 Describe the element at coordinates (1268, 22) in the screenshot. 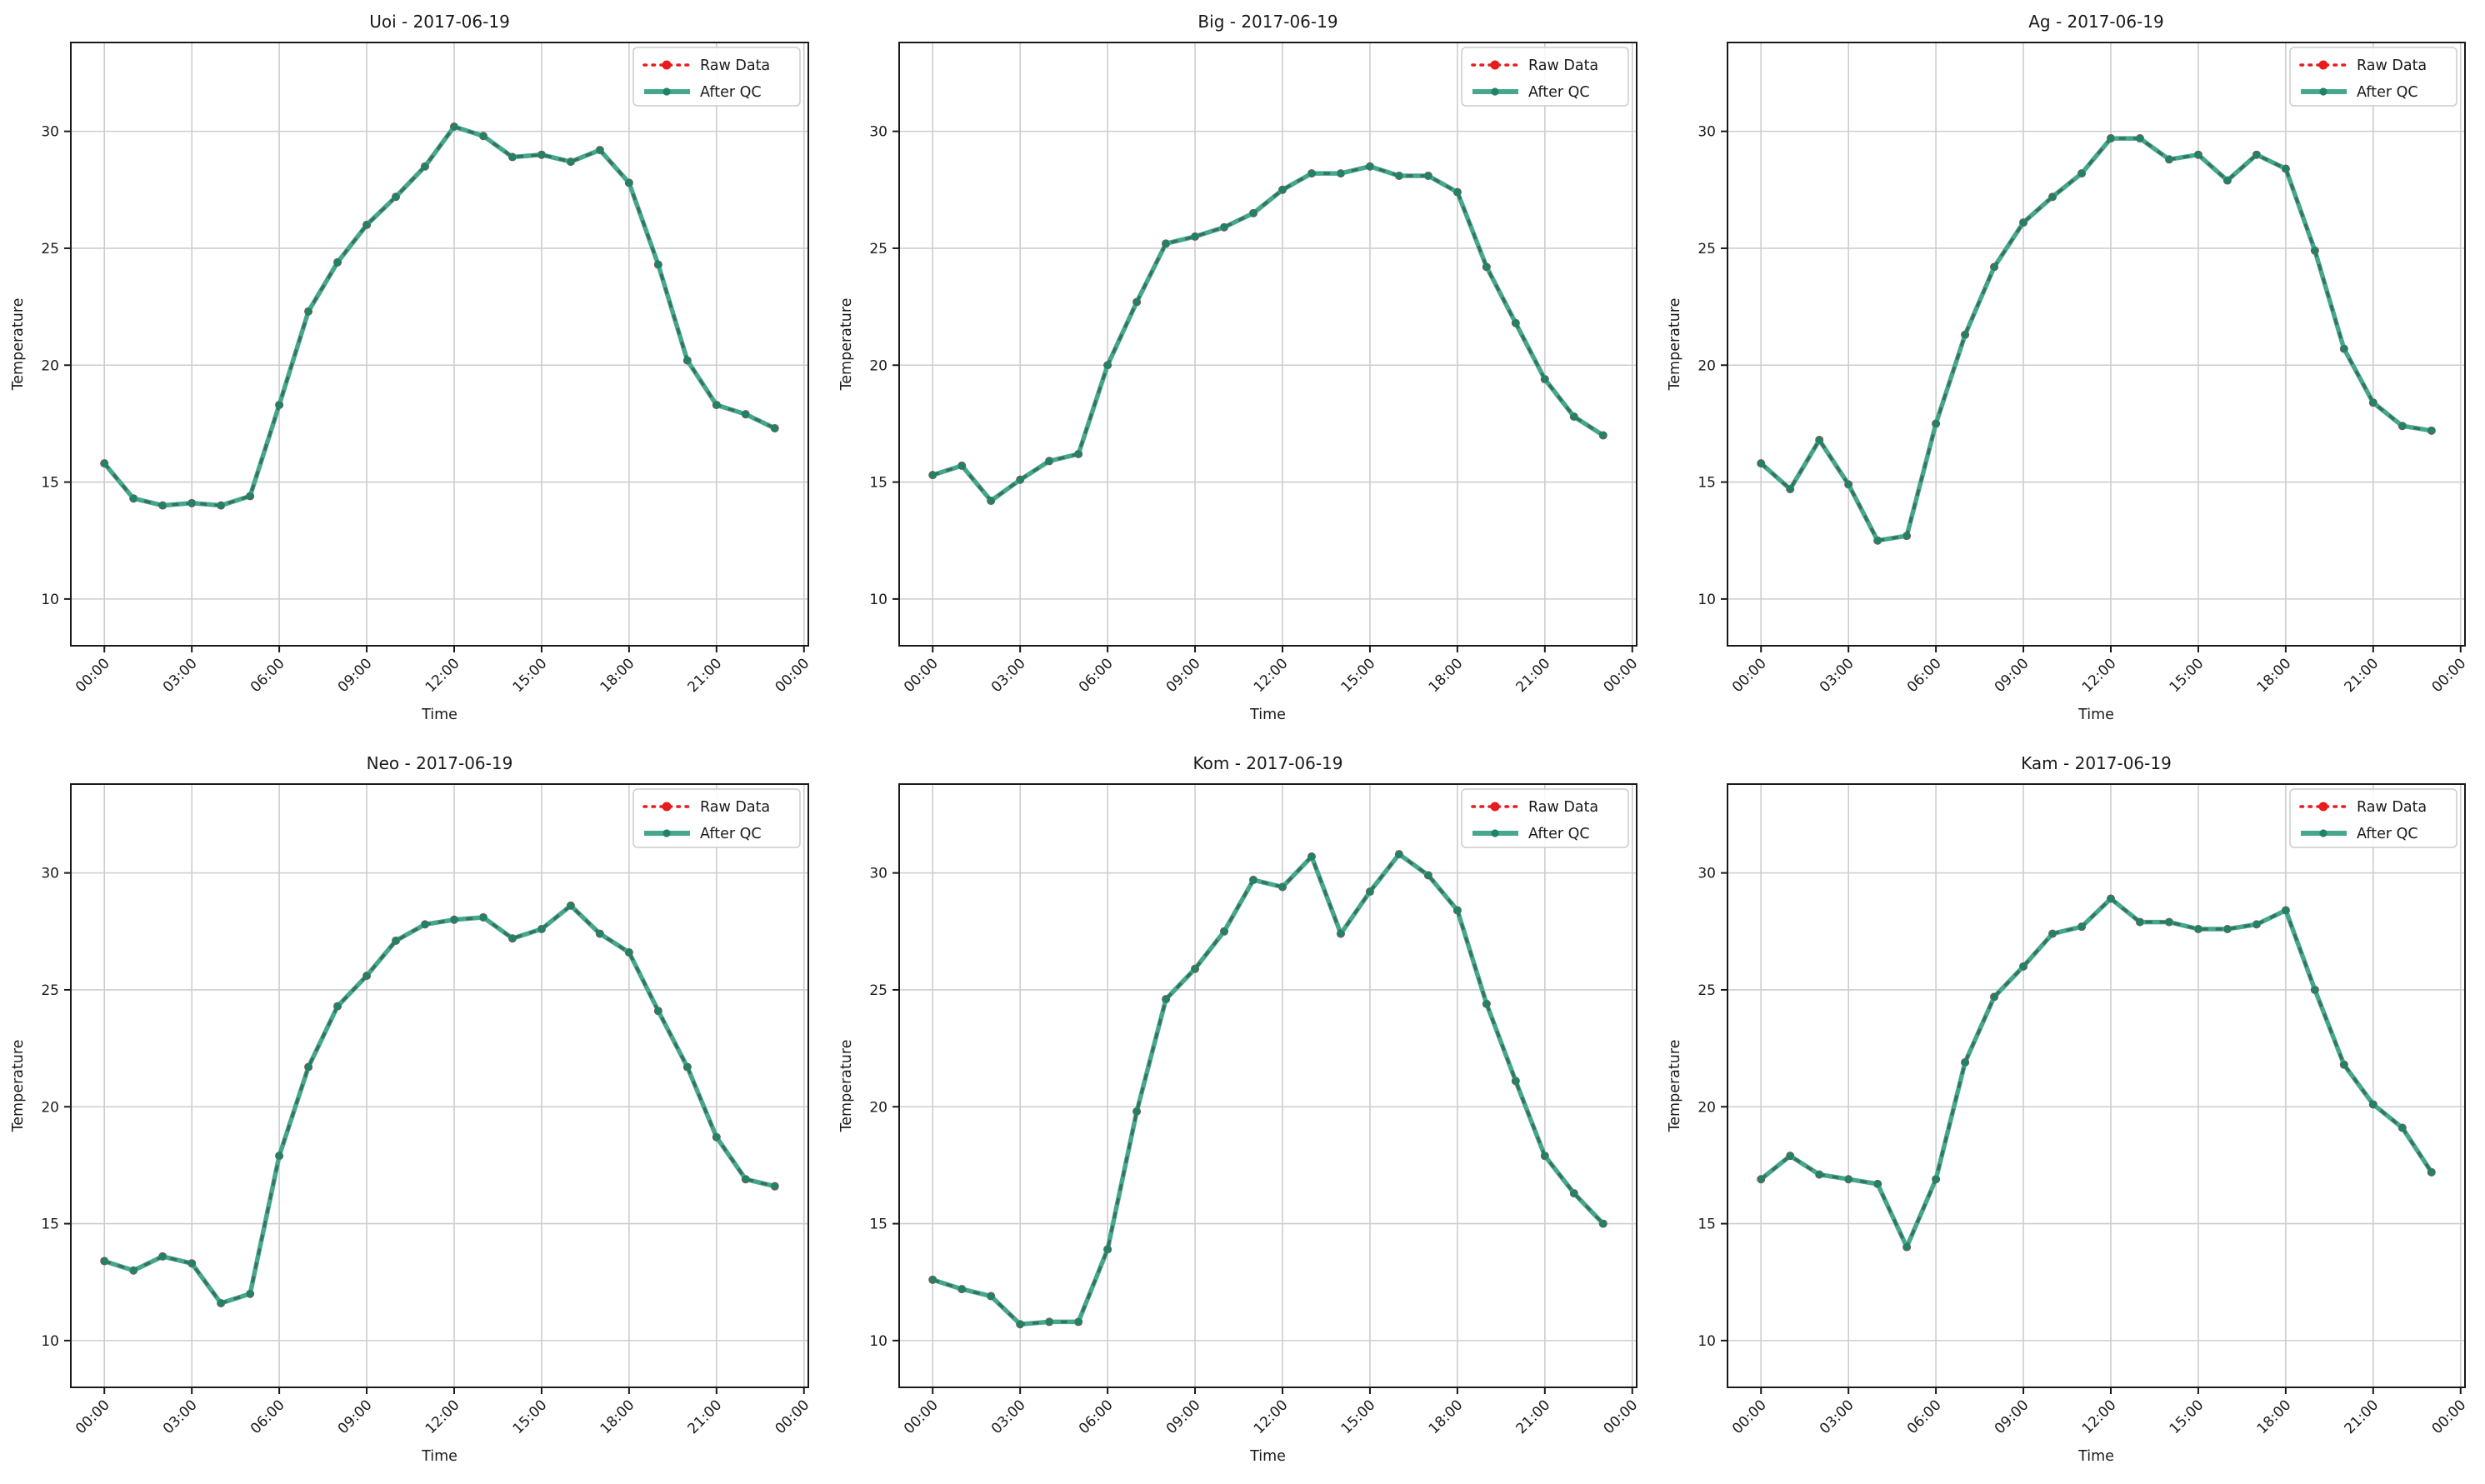

I see `chart-title: Big - 2017-06-19` at that location.